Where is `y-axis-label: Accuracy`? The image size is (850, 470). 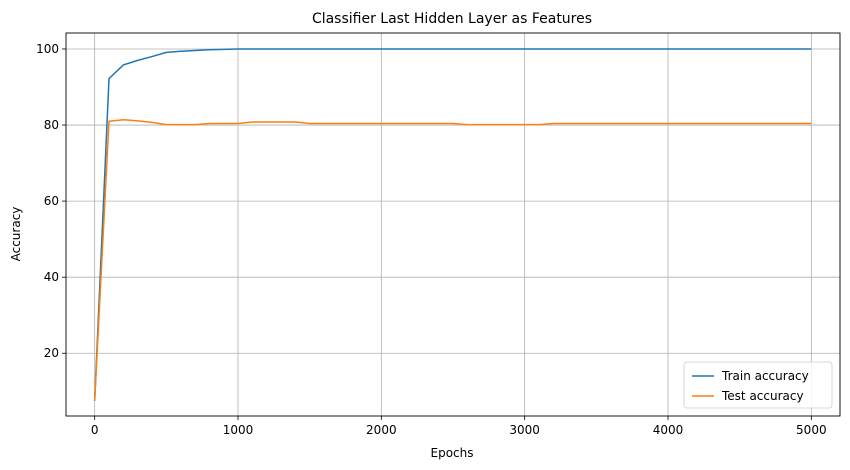 y-axis-label: Accuracy is located at coordinates (16, 234).